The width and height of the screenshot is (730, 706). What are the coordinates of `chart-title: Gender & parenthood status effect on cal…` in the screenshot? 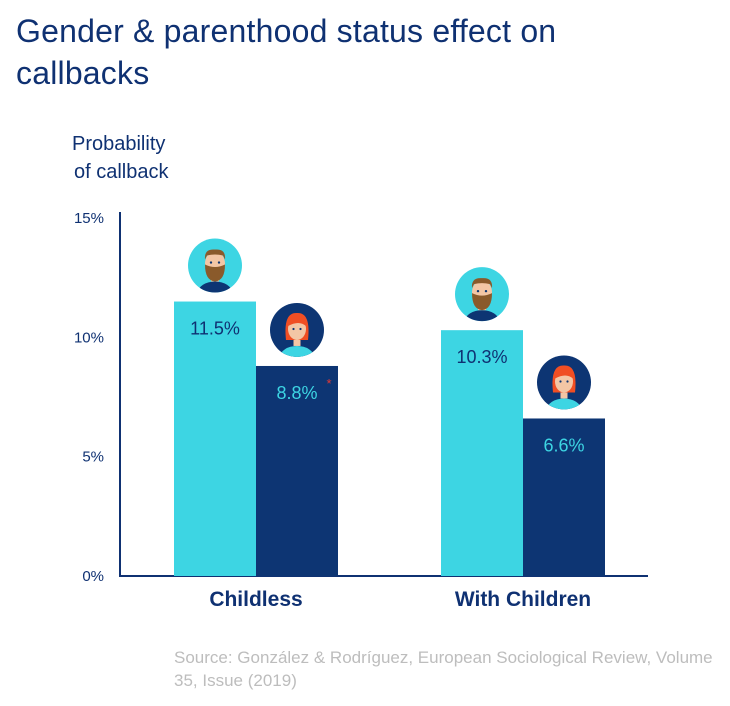 It's located at (286, 52).